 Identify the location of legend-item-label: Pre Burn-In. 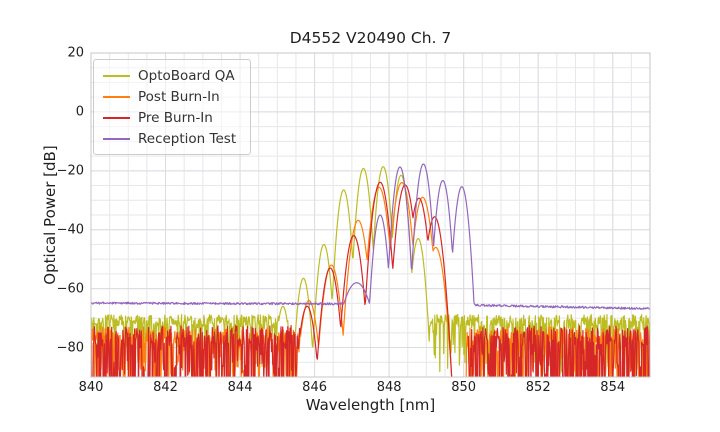
(175, 117).